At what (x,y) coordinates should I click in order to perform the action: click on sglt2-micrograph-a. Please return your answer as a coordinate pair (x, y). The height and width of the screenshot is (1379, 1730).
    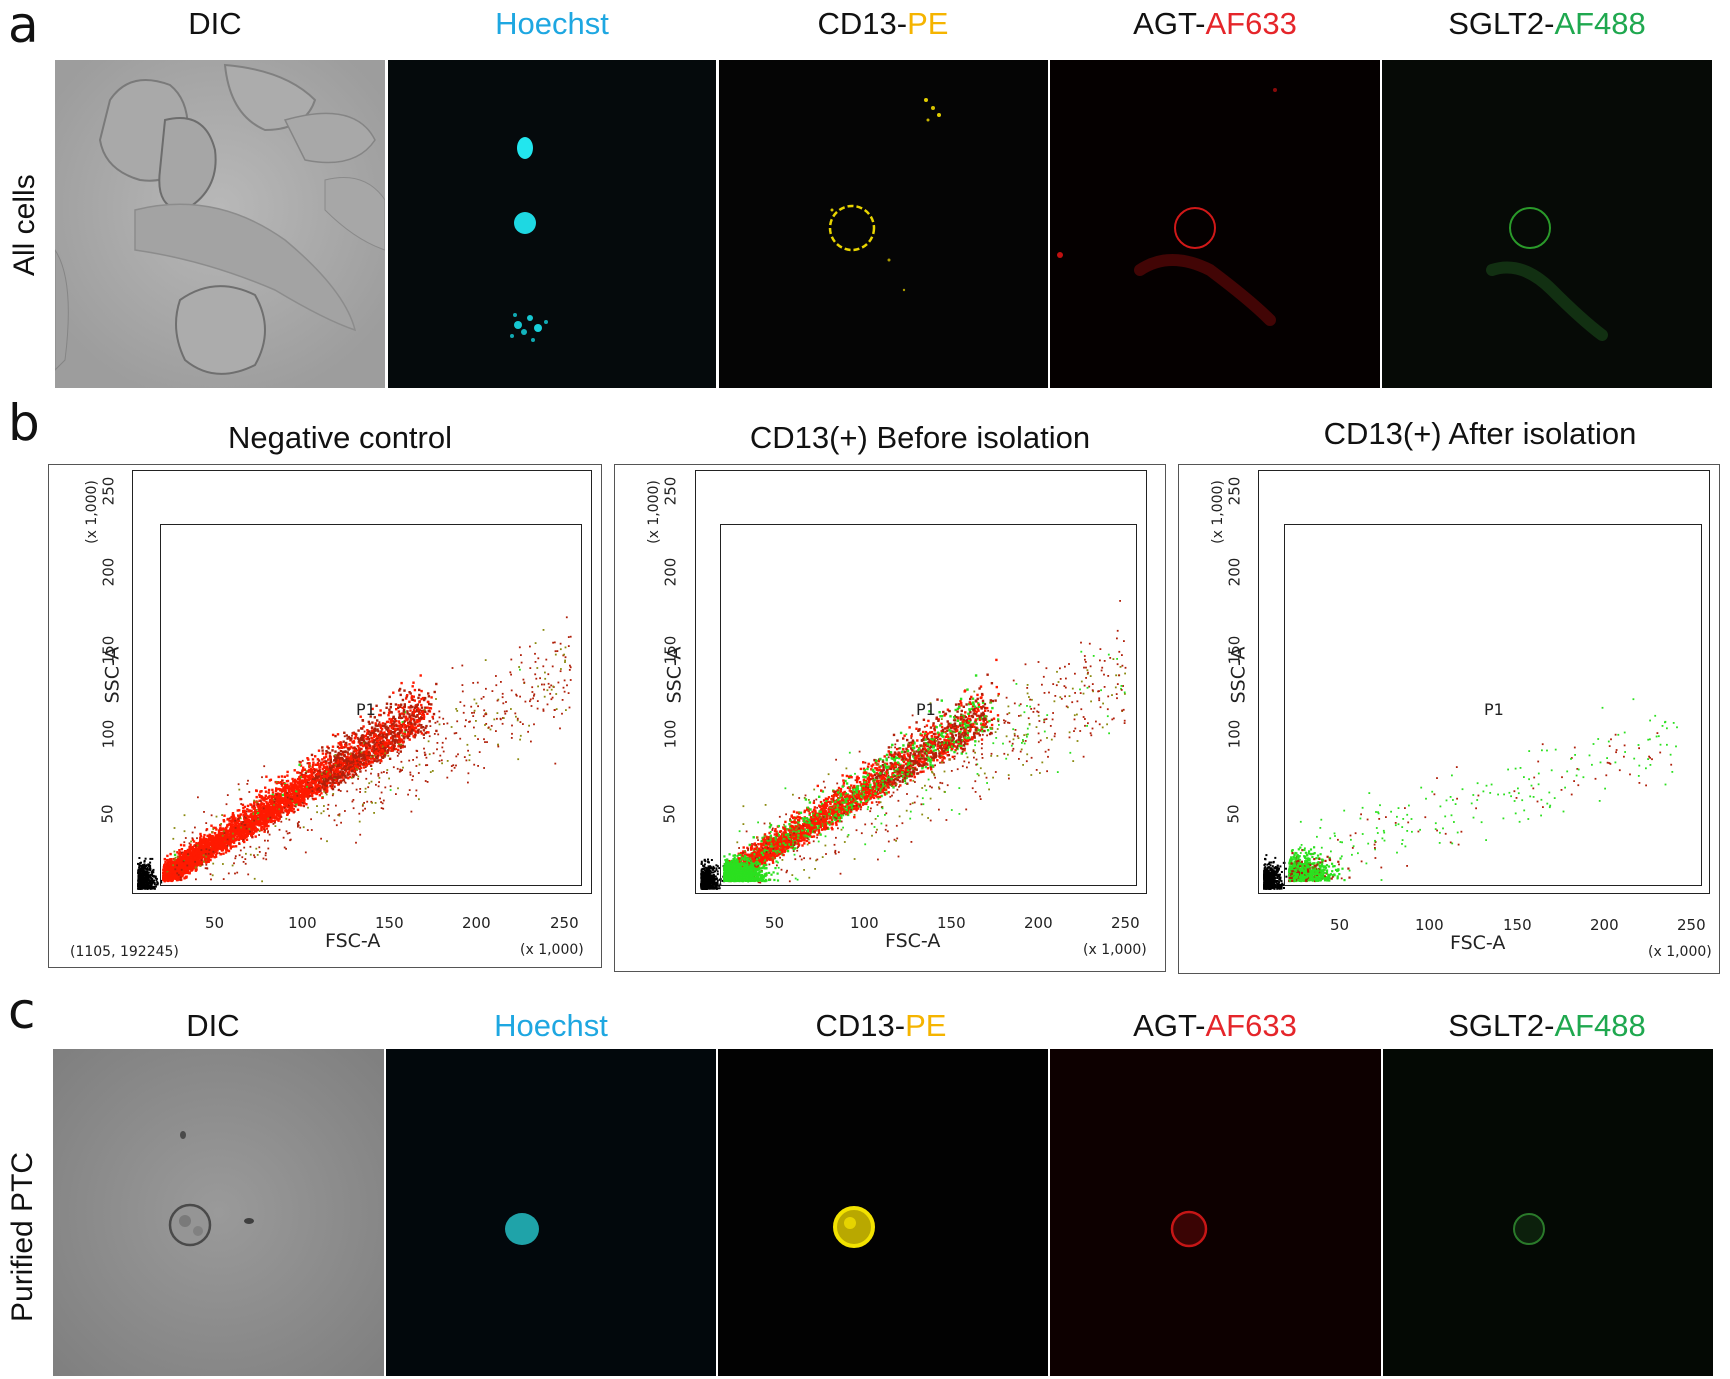
    Looking at the image, I should click on (1547, 224).